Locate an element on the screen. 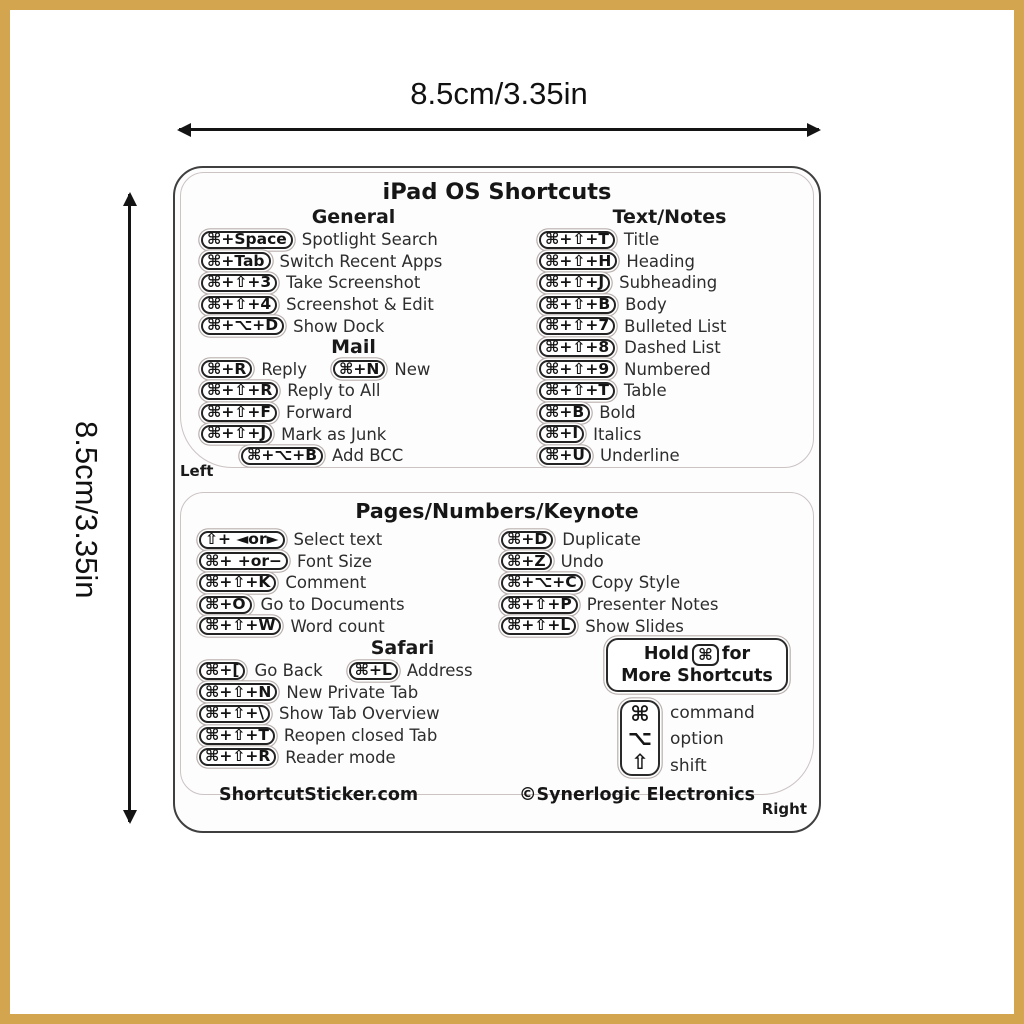 This screenshot has height=1024, width=1024. keycap: ⌘+Space is located at coordinates (247, 239).